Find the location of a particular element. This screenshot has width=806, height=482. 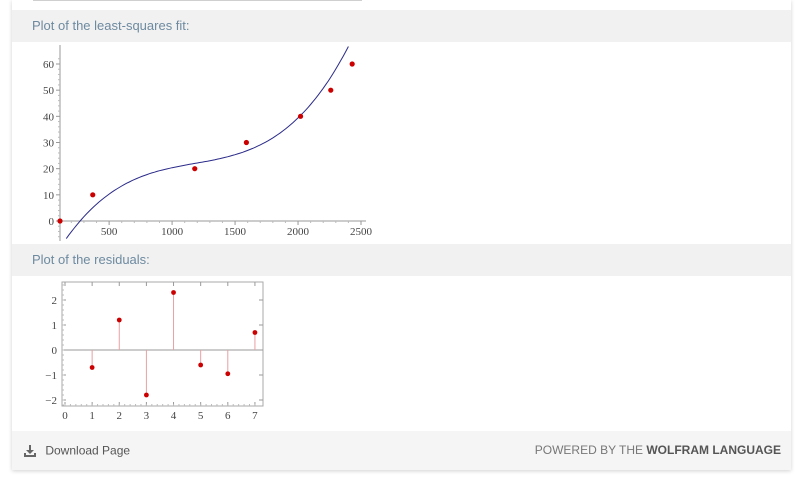

y-tick-label: 10 is located at coordinates (49, 196).